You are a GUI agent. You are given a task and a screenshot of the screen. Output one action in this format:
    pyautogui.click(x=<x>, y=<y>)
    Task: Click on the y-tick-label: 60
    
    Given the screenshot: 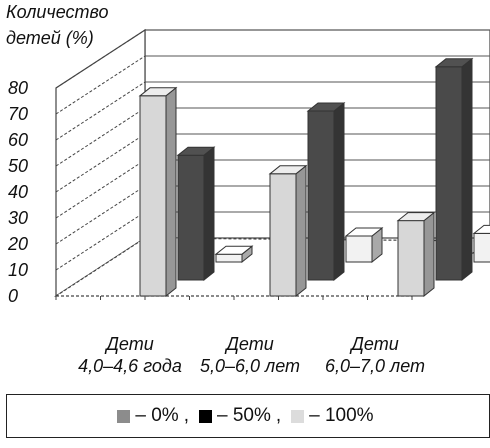 What is the action you would take?
    pyautogui.click(x=18, y=140)
    